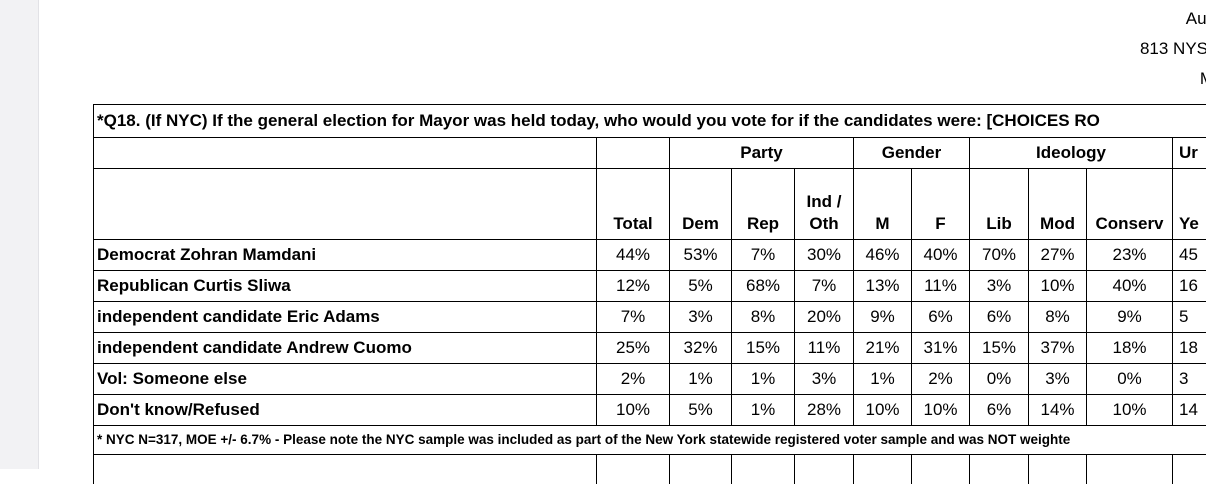 Image resolution: width=1206 pixels, height=484 pixels. I want to click on value-cell: 28%, so click(824, 410).